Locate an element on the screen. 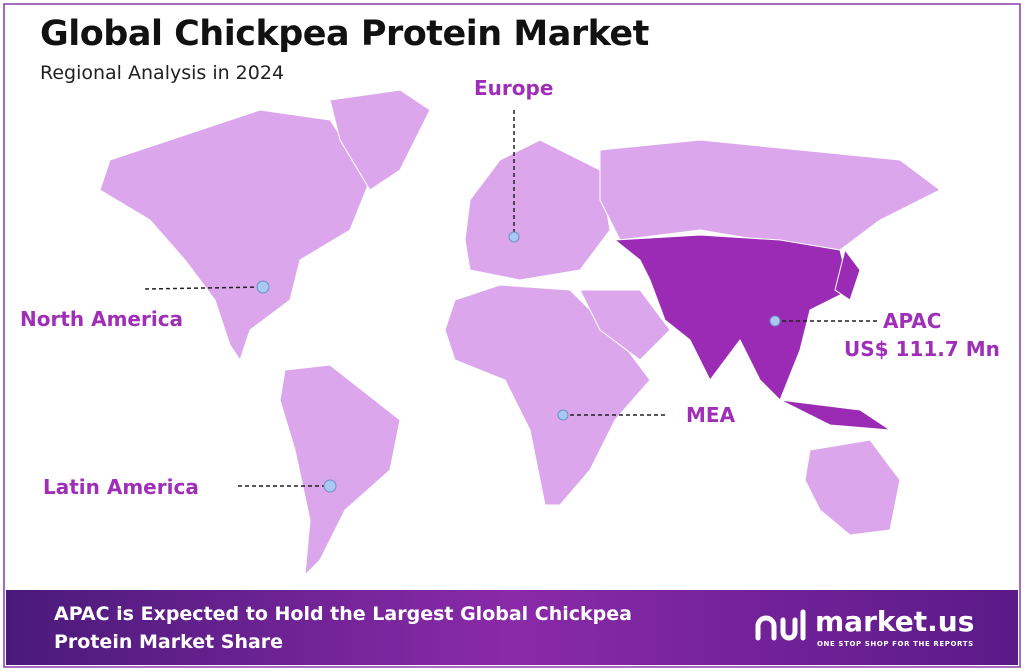  brand-logo is located at coordinates (780, 625).